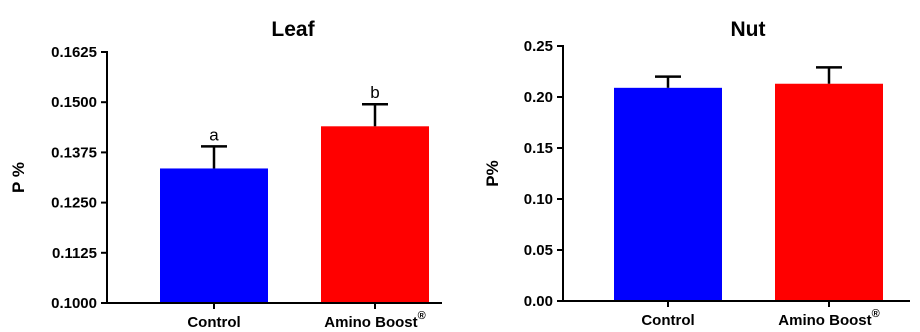 Image resolution: width=920 pixels, height=332 pixels. Describe the element at coordinates (74, 253) in the screenshot. I see `y-tick-label: 0.1125` at that location.